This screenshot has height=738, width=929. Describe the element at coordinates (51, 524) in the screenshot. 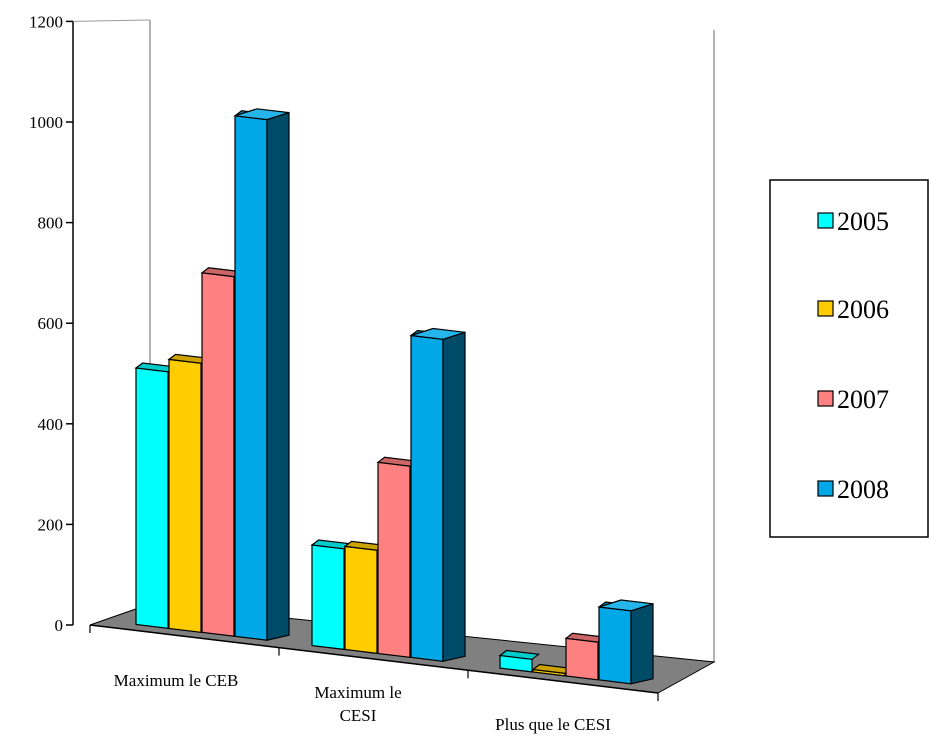

I see `y-tick-label: 200` at that location.